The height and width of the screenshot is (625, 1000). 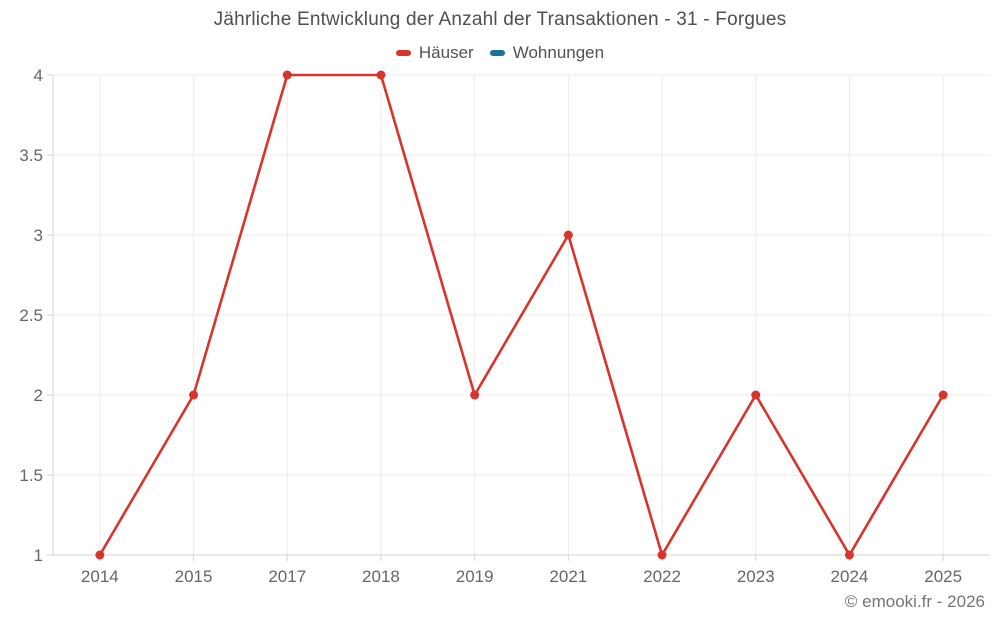 I want to click on x-tick-label: 2017, so click(x=287, y=576).